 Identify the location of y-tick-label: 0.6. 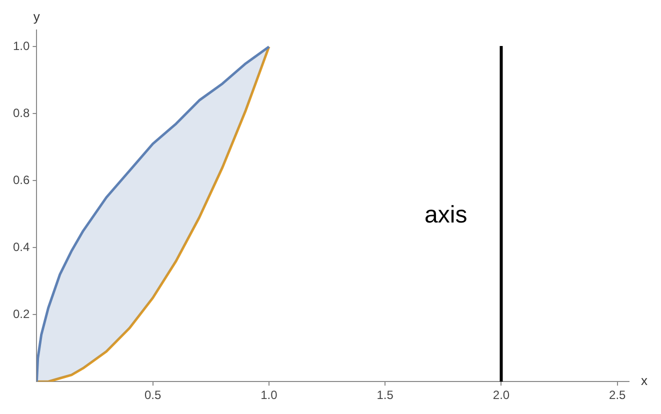
(21, 180).